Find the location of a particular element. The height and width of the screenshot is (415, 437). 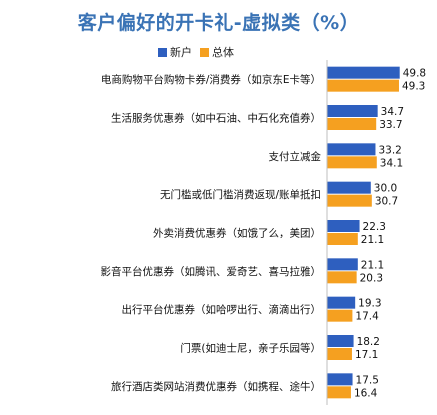

category-label: 旅行酒店类网站消费优惠券（如携程、途牛） is located at coordinates (216, 386).